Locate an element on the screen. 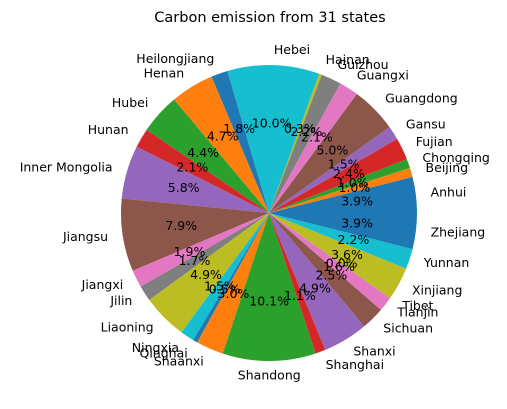  slice-percent-shanghai: 1.1% is located at coordinates (300, 295).